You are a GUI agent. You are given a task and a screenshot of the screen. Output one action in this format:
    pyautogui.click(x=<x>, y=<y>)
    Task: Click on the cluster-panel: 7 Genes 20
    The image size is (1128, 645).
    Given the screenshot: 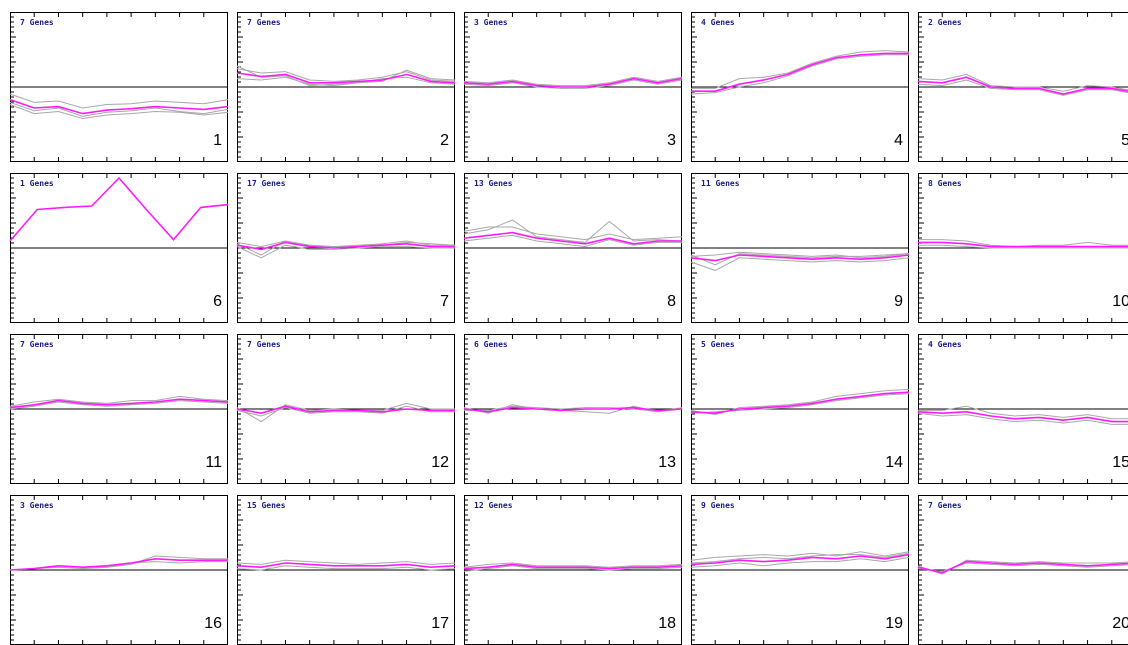 What is the action you would take?
    pyautogui.click(x=1023, y=570)
    